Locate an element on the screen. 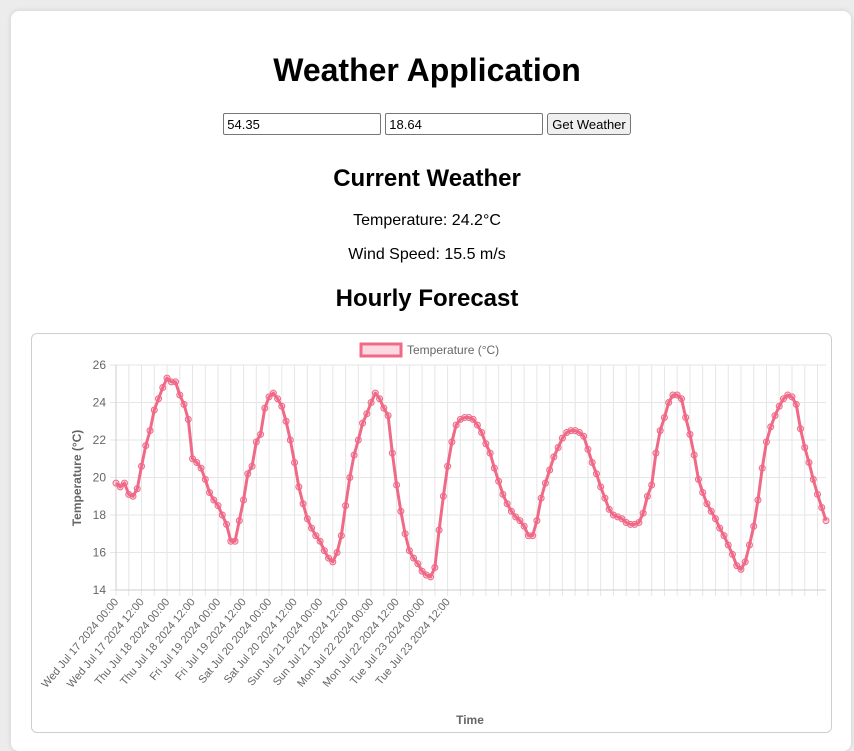 The height and width of the screenshot is (751, 854). chart-legend: Temperature (°C) is located at coordinates (429, 350).